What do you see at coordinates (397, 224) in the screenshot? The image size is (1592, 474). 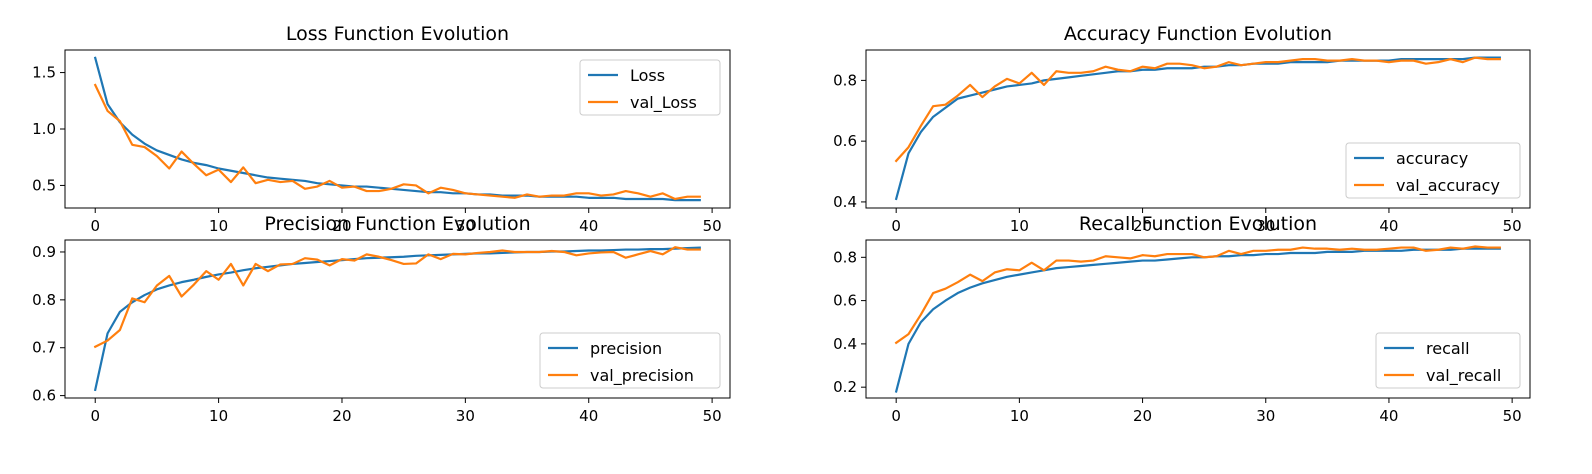 I see `chart-title: Precision Function Evolution` at bounding box center [397, 224].